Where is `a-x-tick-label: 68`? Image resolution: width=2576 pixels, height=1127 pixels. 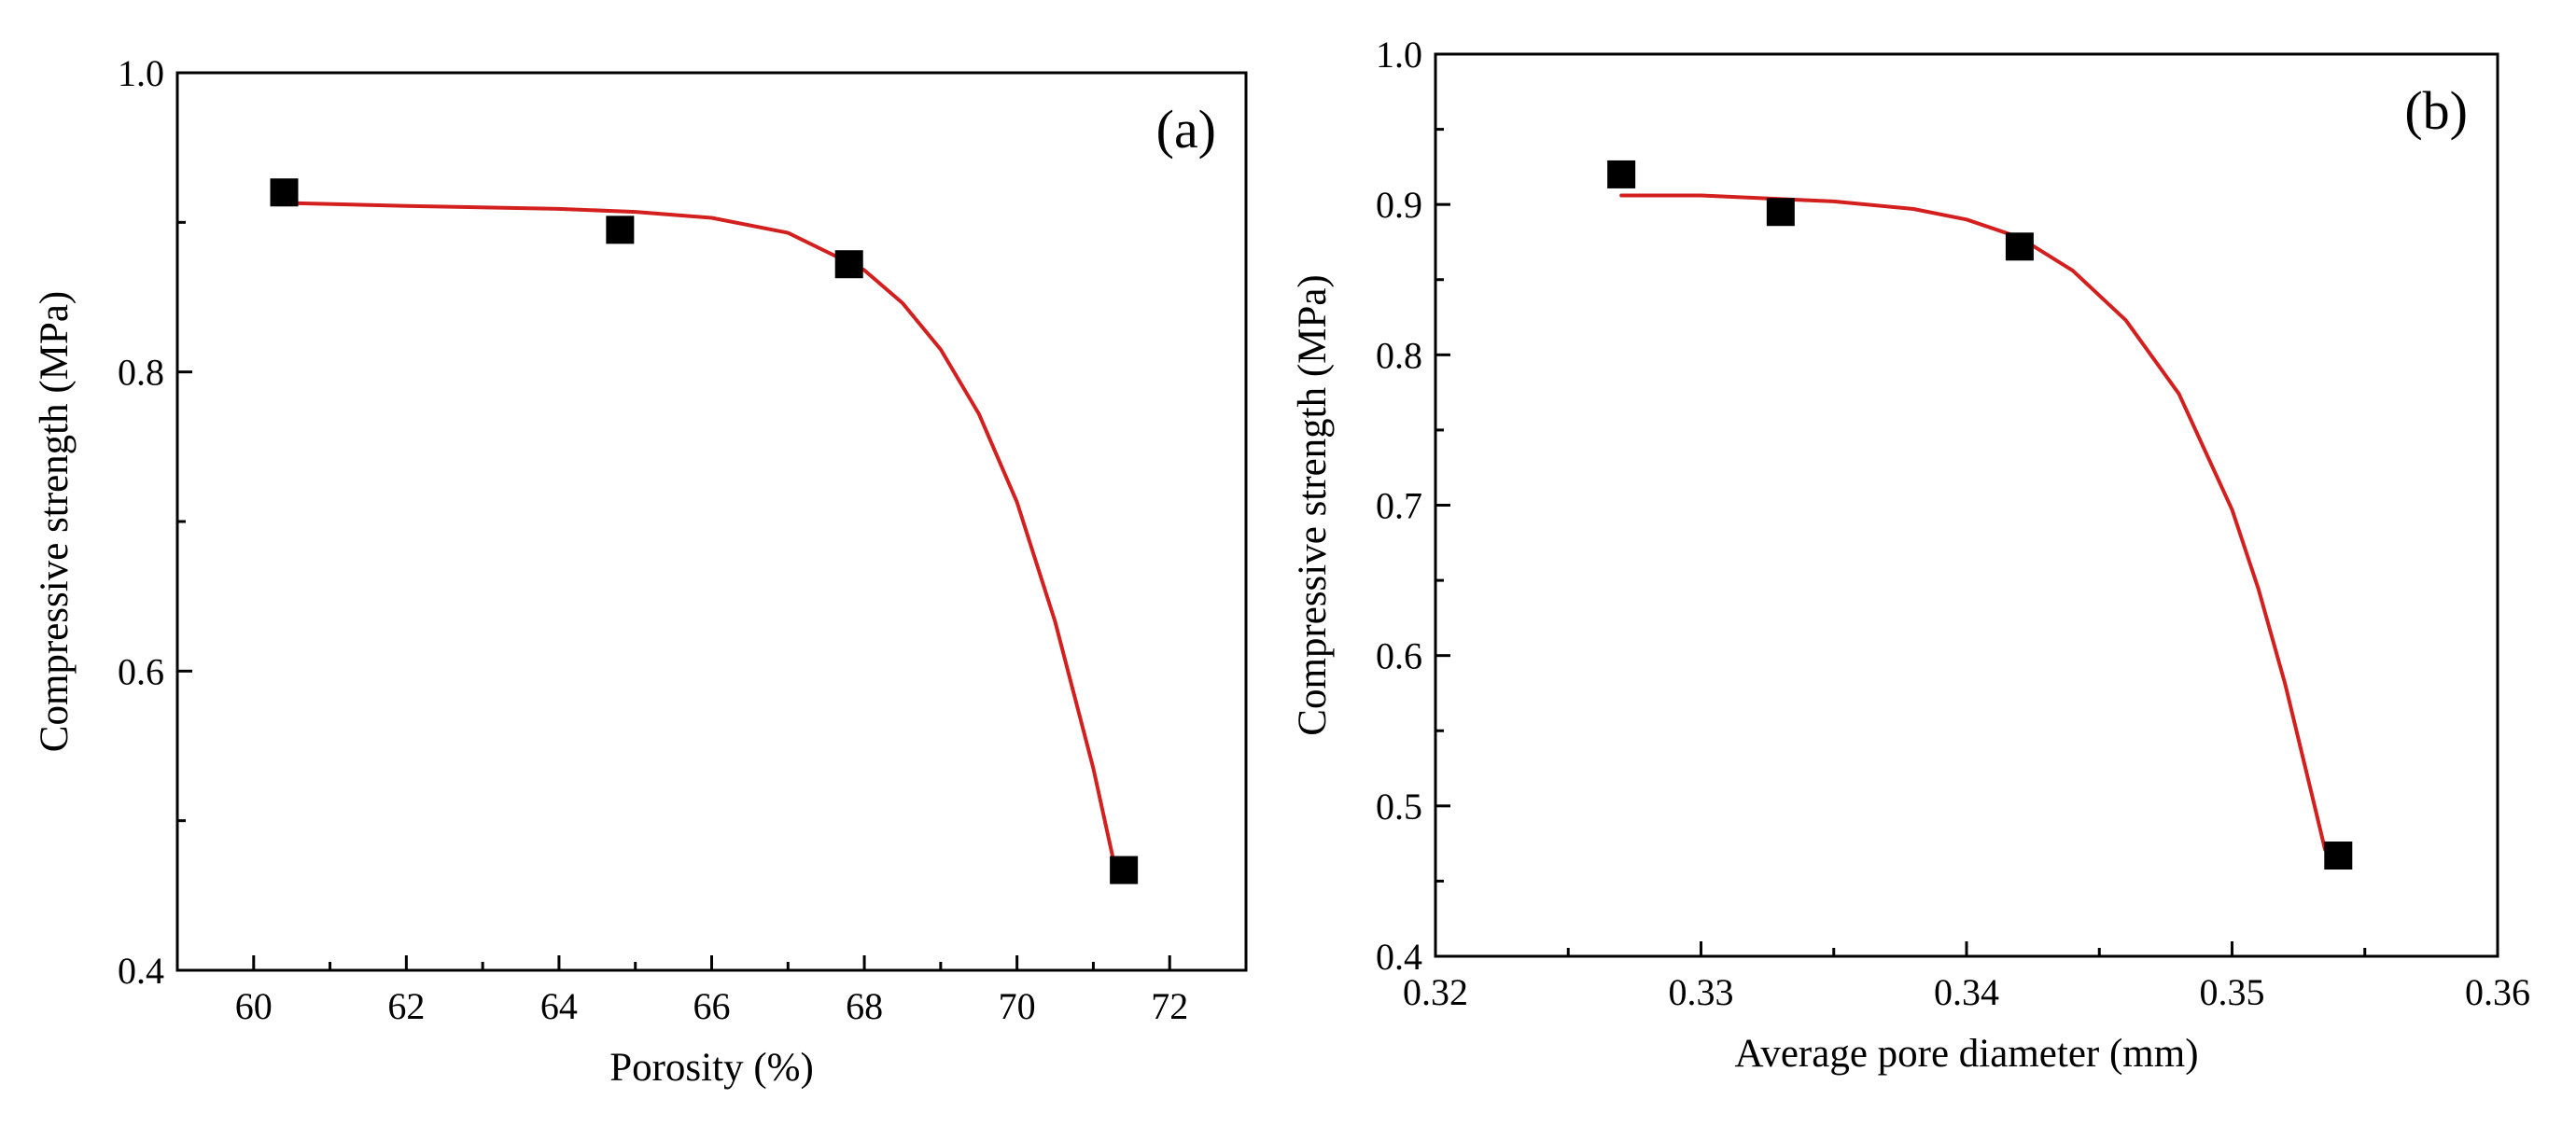
a-x-tick-label: 68 is located at coordinates (864, 1006).